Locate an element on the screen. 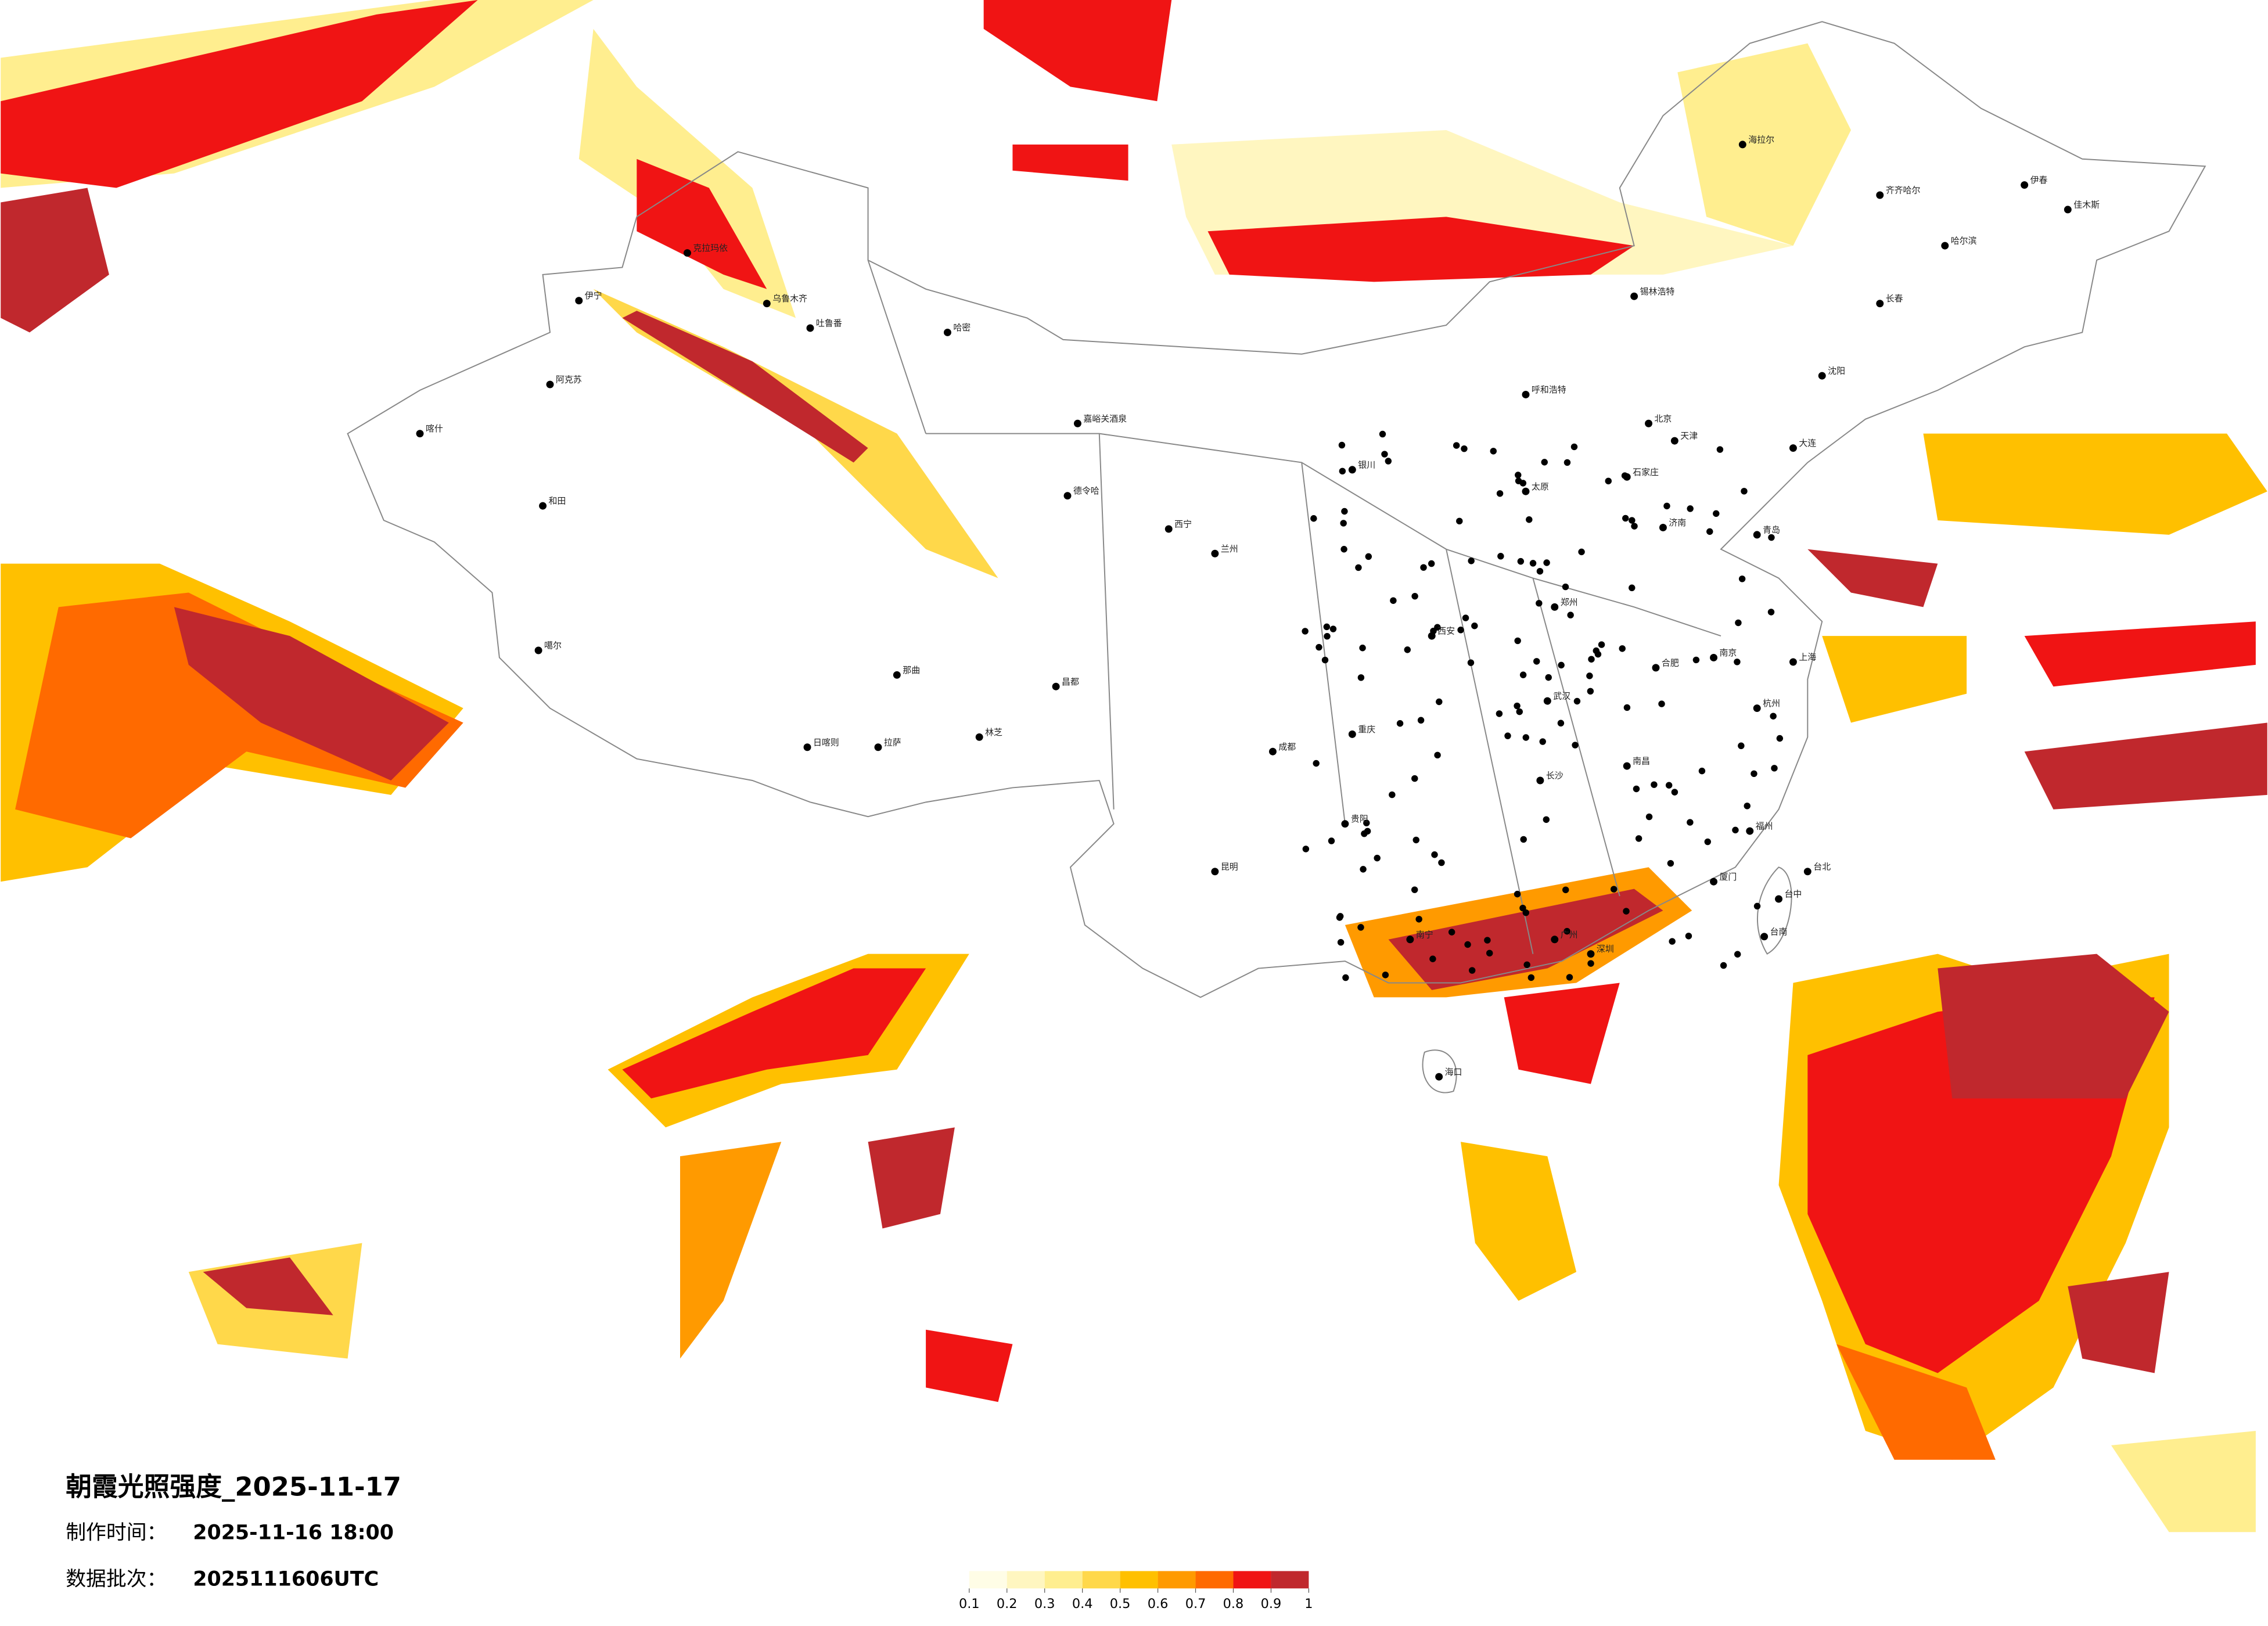 Image resolution: width=2268 pixels, height=1626 pixels. city-label: 长沙 is located at coordinates (1554, 776).